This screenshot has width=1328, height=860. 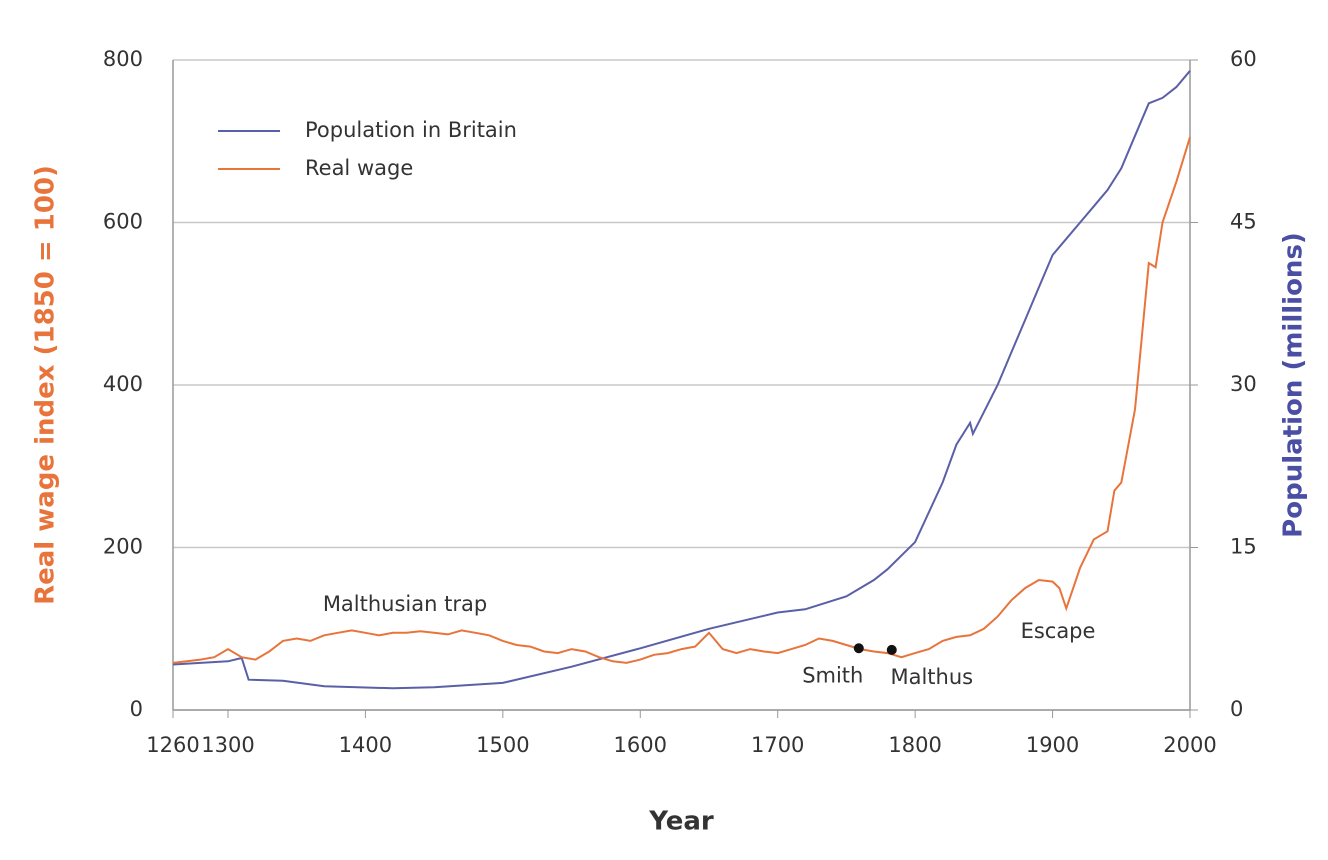 I want to click on x-tick-label: 1800, so click(x=914, y=745).